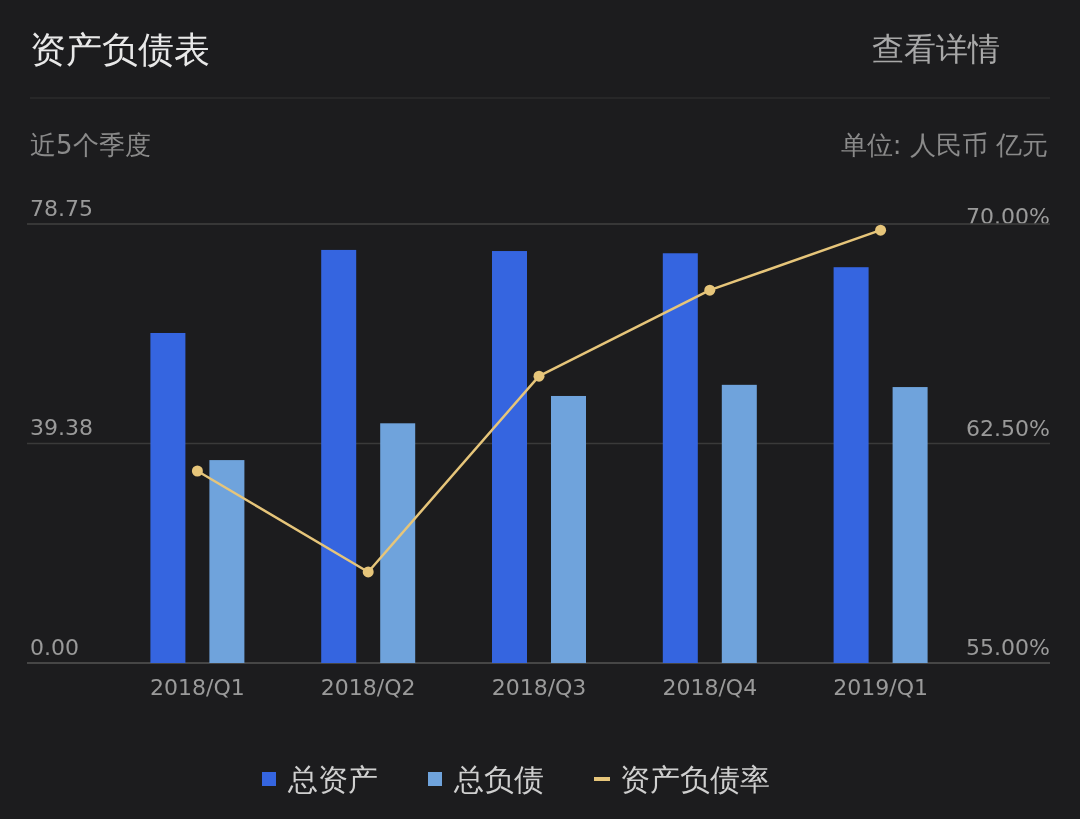 The width and height of the screenshot is (1080, 819). Describe the element at coordinates (61, 208) in the screenshot. I see `y-tick-label: 78.75` at that location.